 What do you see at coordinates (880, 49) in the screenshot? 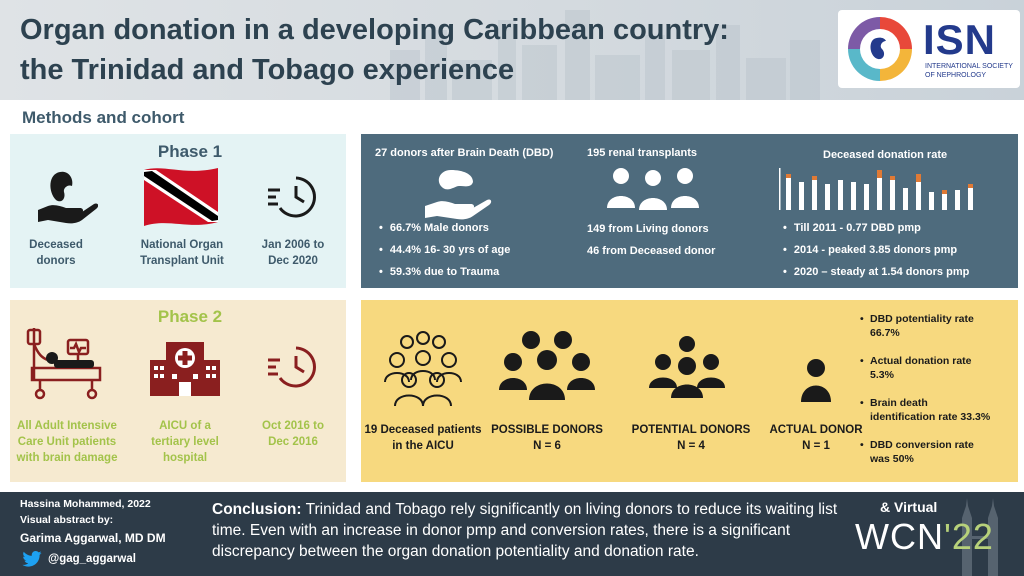
I see `isn-emblem-icon` at bounding box center [880, 49].